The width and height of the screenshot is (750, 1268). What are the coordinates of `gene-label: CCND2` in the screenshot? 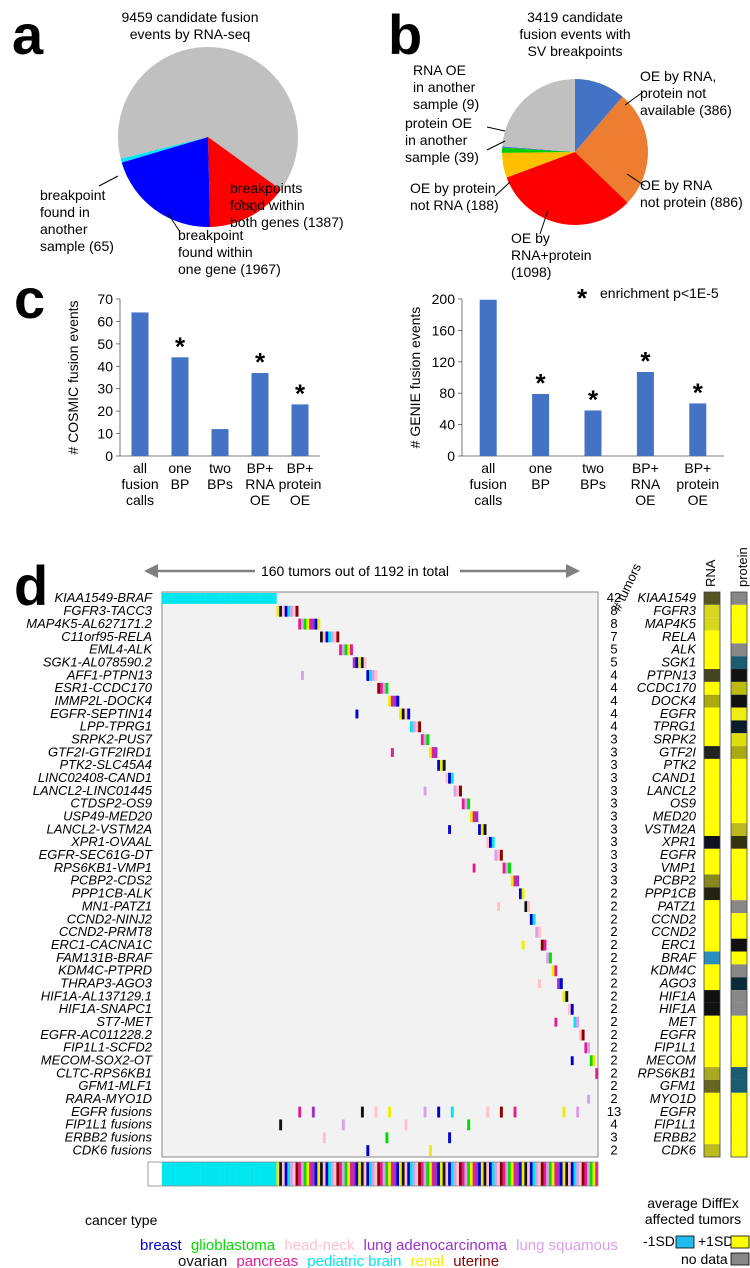 It's located at (674, 931).